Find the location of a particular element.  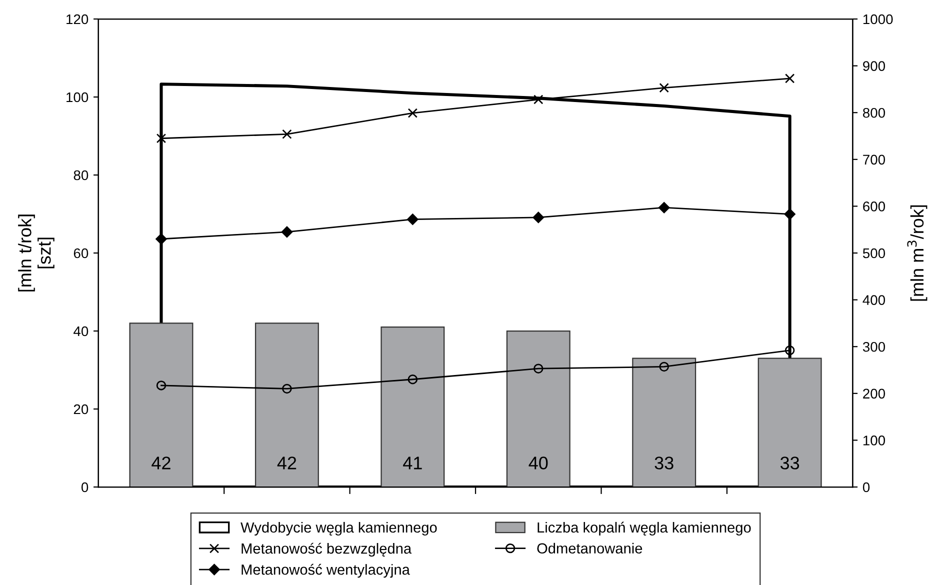

y2-tick-label: 400 is located at coordinates (874, 300).